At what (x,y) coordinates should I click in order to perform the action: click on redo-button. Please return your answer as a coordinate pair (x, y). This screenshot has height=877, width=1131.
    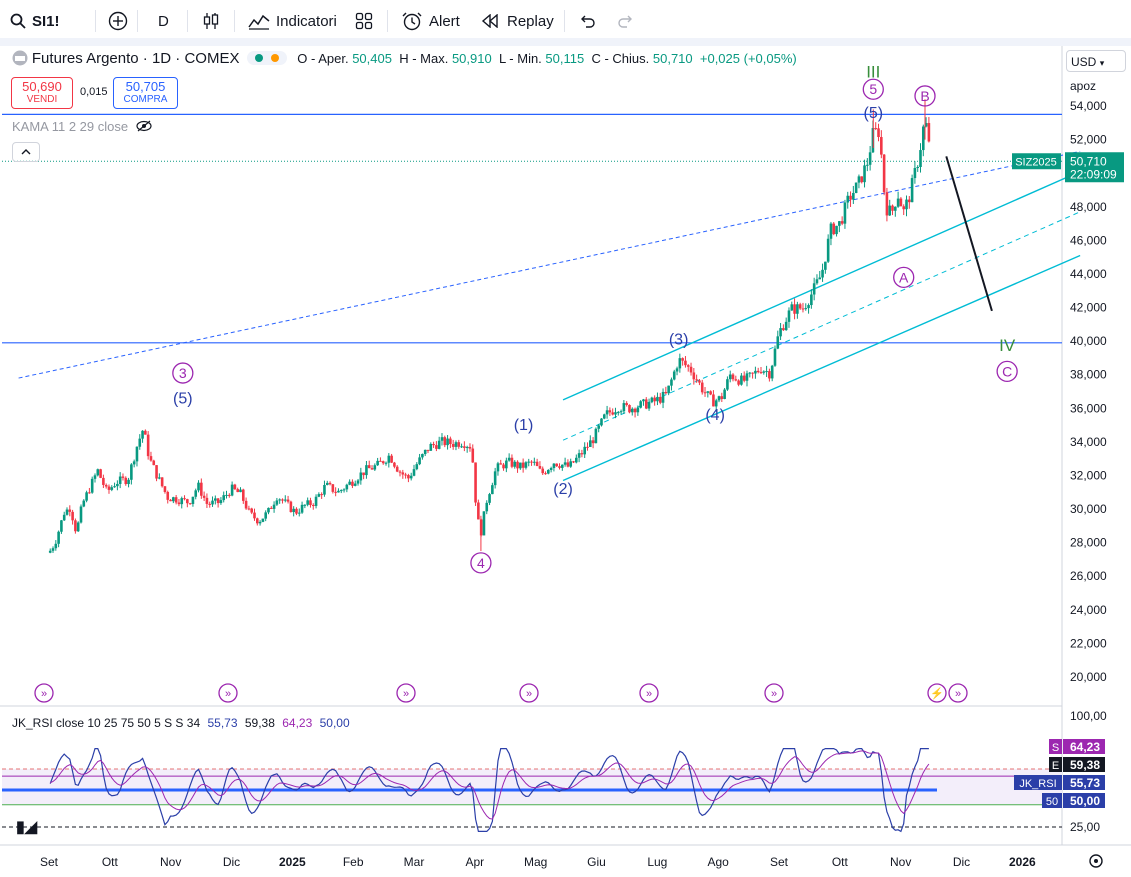
    Looking at the image, I should click on (626, 21).